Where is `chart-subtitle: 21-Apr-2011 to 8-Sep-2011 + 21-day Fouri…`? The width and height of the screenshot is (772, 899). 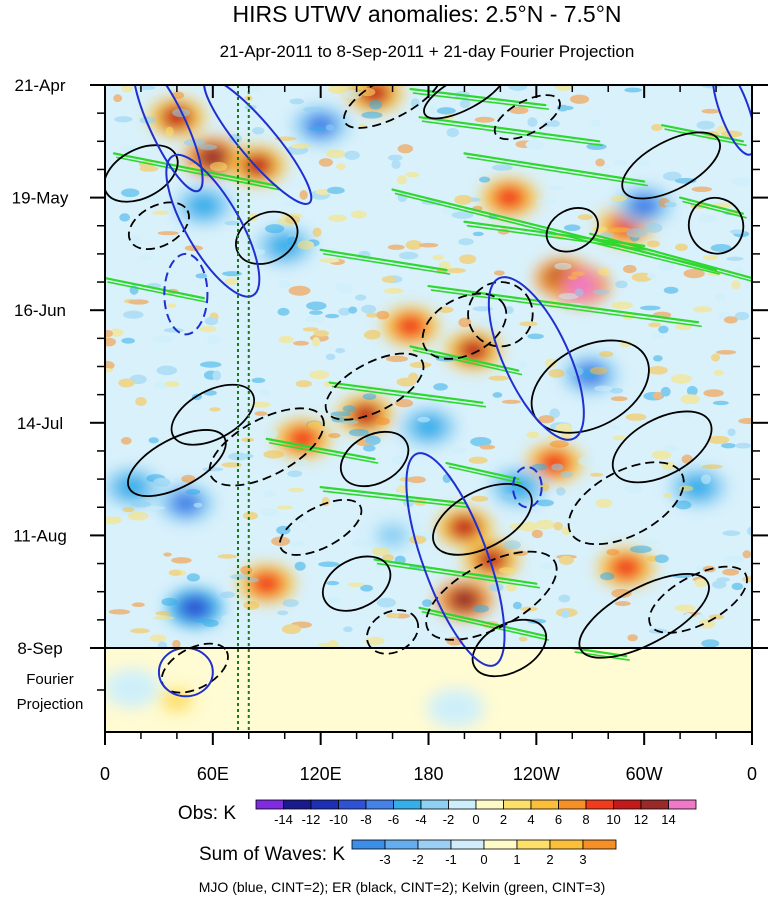
chart-subtitle: 21-Apr-2011 to 8-Sep-2011 + 21-day Fouri… is located at coordinates (427, 51).